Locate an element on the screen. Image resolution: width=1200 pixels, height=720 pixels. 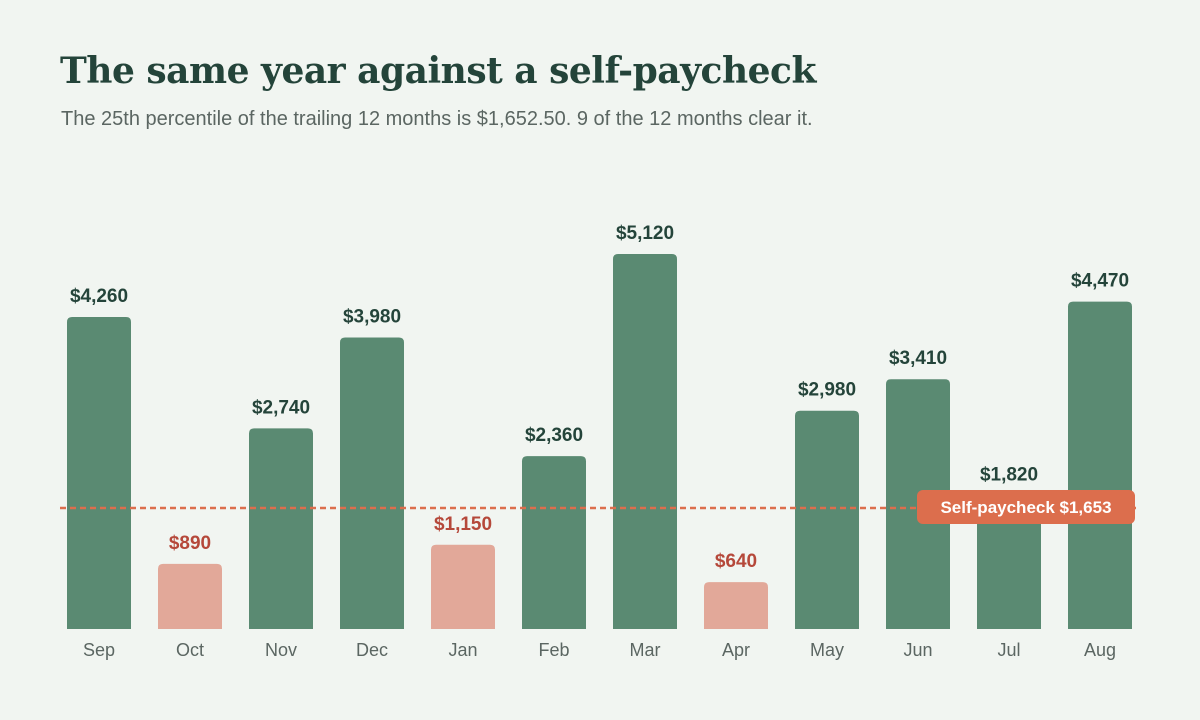
x-tick-nov: Nov is located at coordinates (281, 650).